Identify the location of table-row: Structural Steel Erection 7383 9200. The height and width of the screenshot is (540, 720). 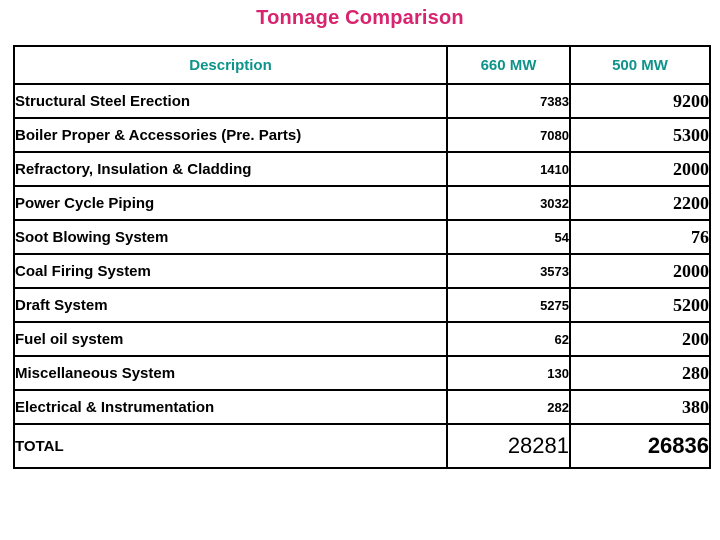
(362, 101).